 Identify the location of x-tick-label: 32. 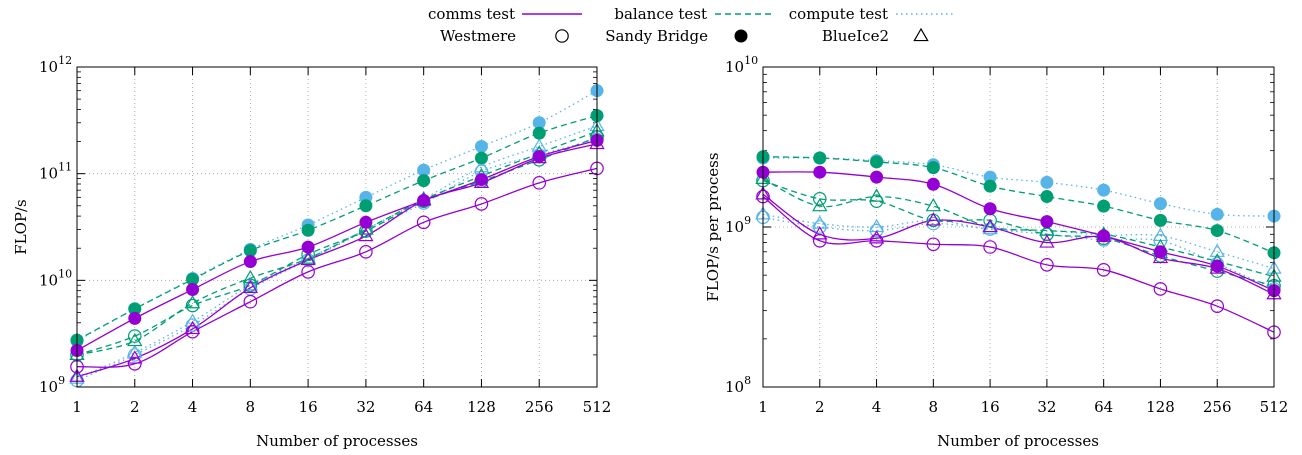
(365, 407).